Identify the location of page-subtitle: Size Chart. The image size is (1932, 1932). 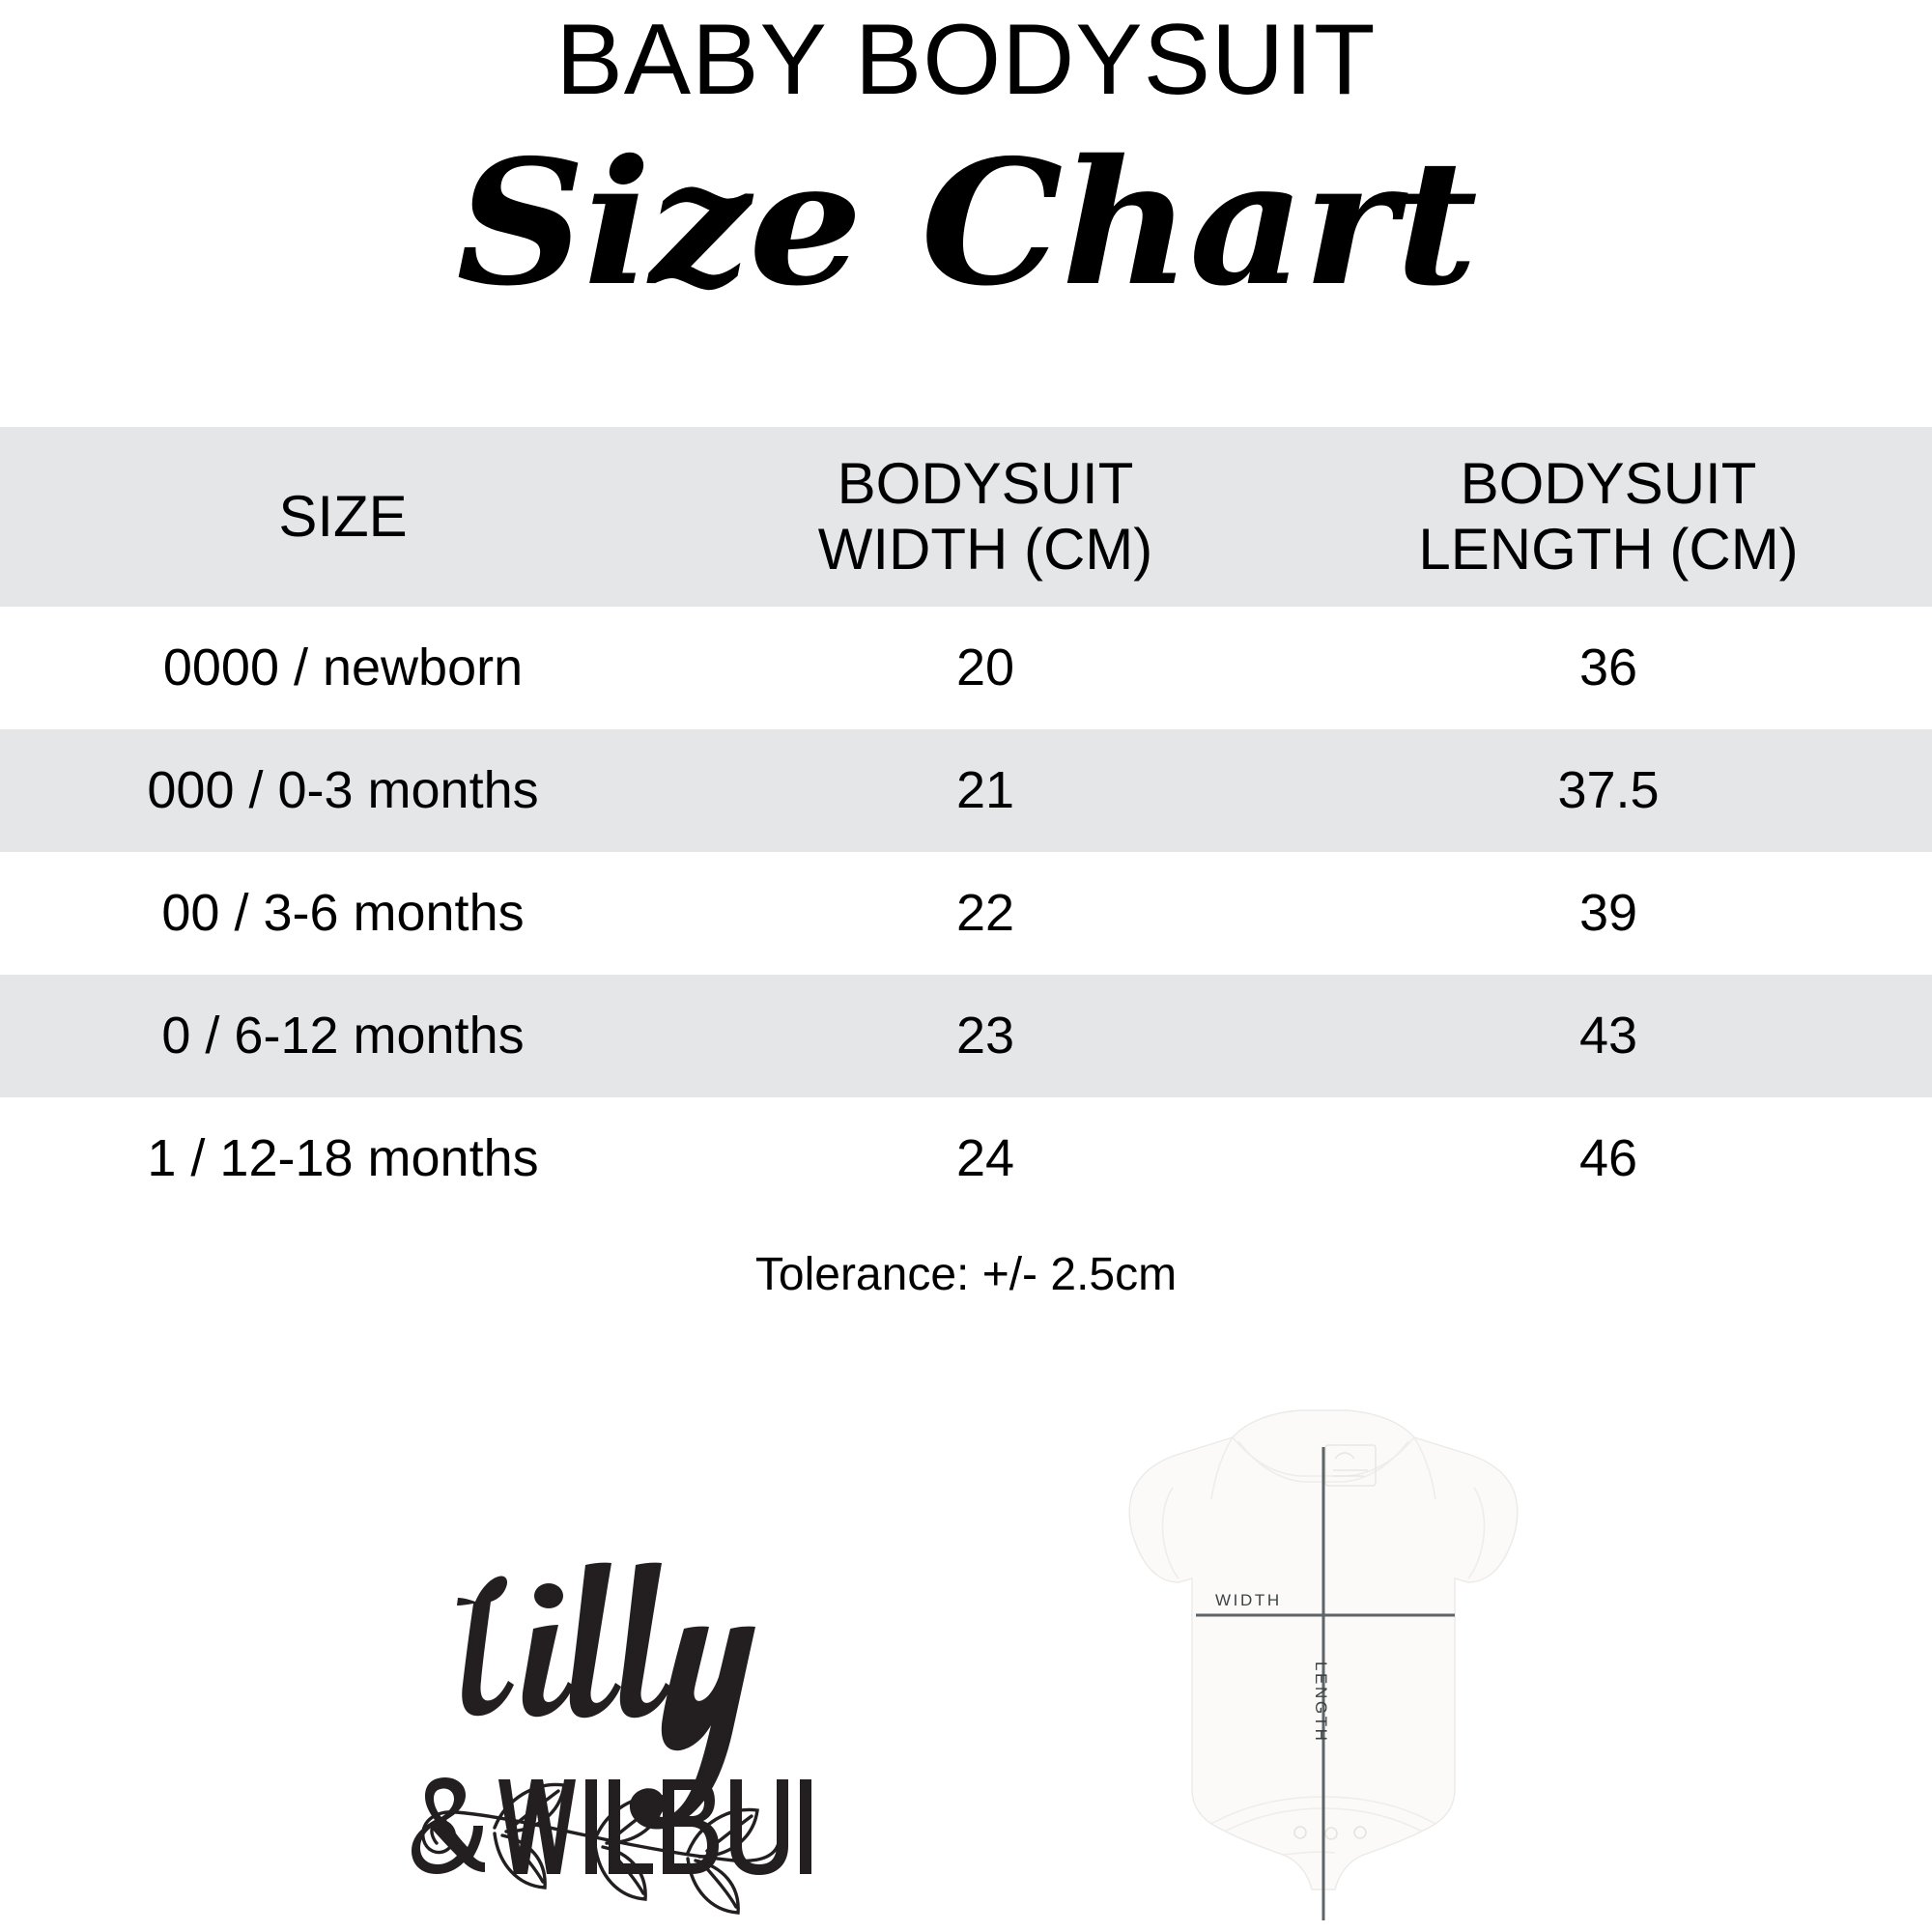
(967, 223).